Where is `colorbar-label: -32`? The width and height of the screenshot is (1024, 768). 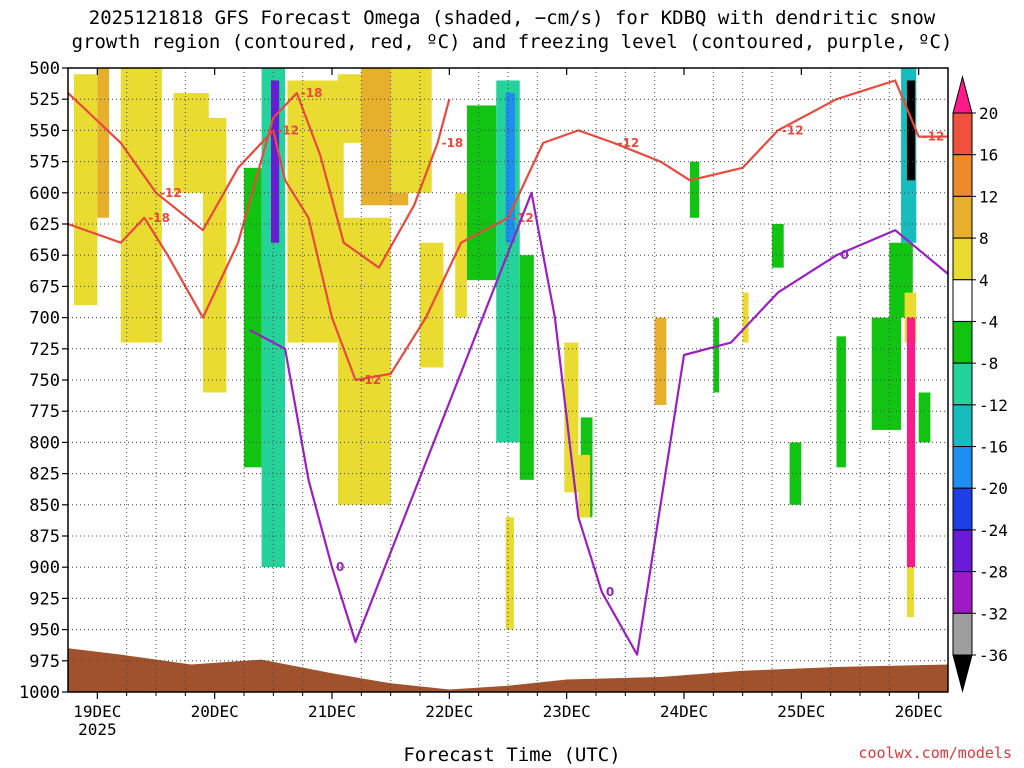 colorbar-label: -32 is located at coordinates (993, 613).